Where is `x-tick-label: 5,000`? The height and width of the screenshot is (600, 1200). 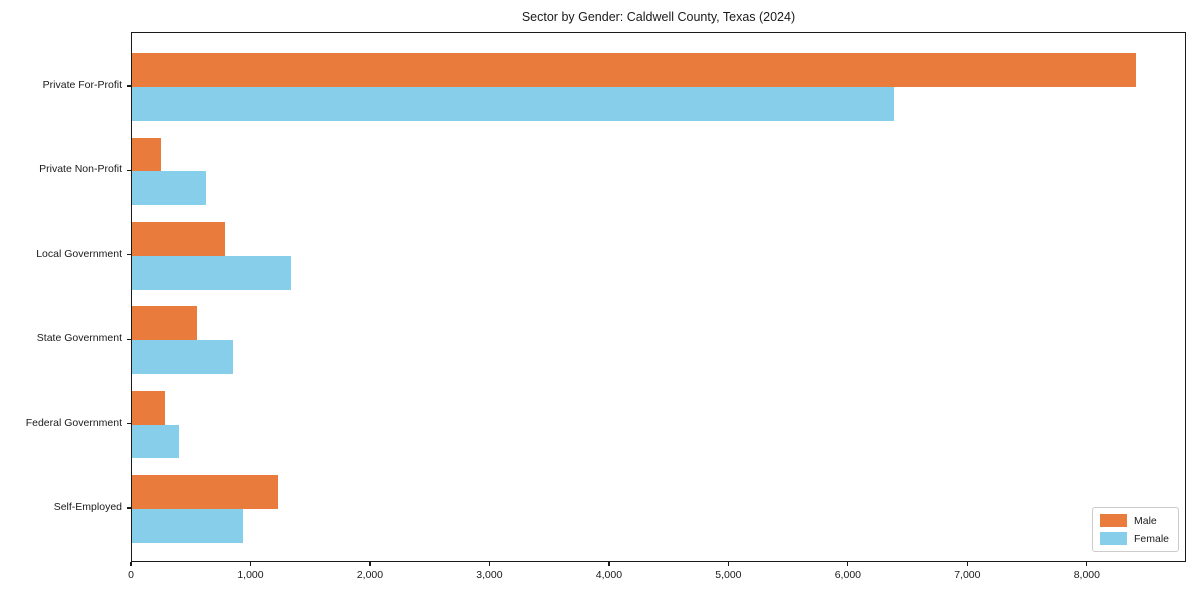
x-tick-label: 5,000 is located at coordinates (728, 575).